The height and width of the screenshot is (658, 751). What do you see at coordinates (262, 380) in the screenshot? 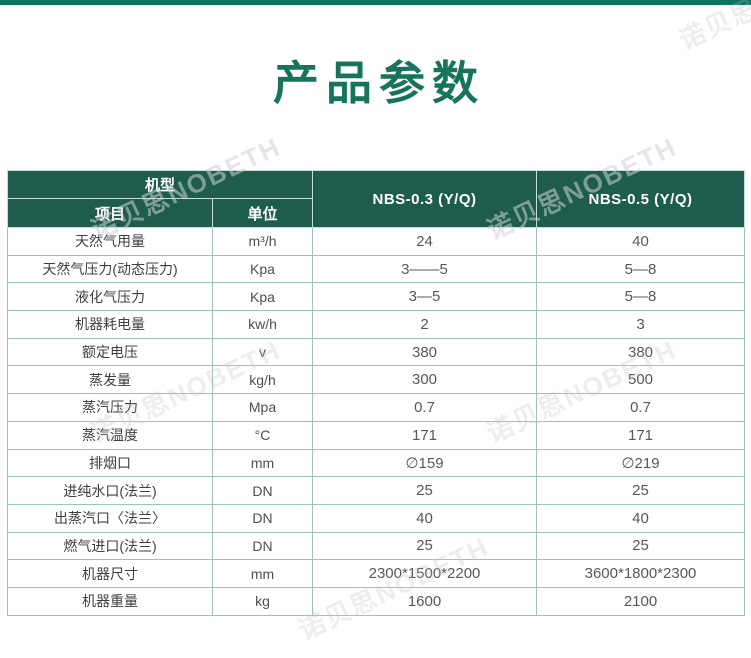
I see `spec-unit: kg/h` at bounding box center [262, 380].